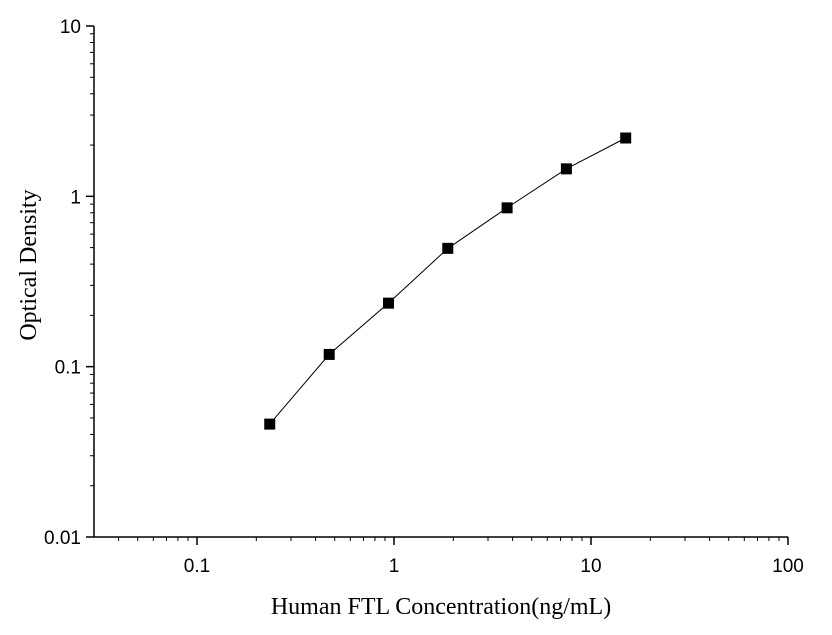 This screenshot has width=832, height=635. What do you see at coordinates (68, 368) in the screenshot?
I see `y-tick-label: 0.1` at bounding box center [68, 368].